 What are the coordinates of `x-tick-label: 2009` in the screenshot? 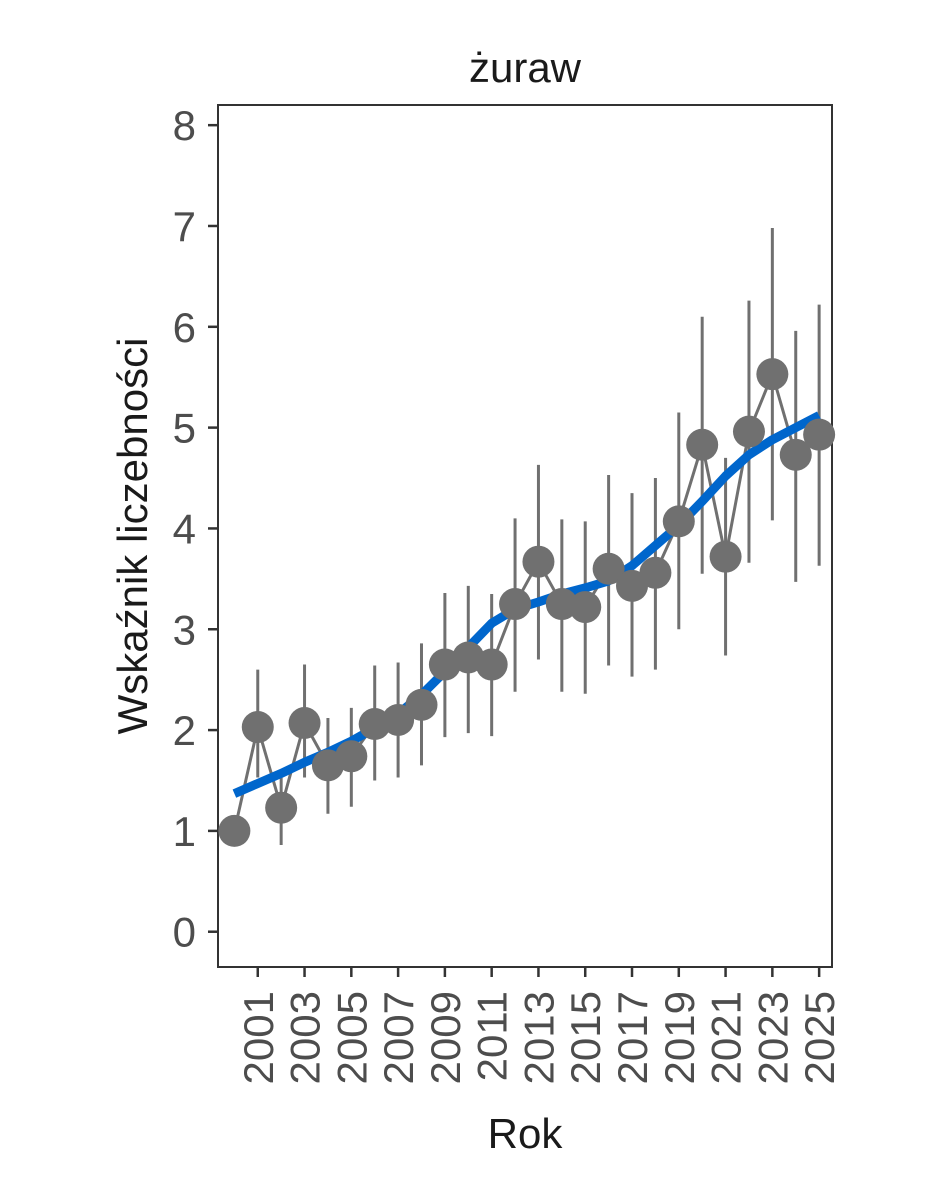 It's located at (445, 1037).